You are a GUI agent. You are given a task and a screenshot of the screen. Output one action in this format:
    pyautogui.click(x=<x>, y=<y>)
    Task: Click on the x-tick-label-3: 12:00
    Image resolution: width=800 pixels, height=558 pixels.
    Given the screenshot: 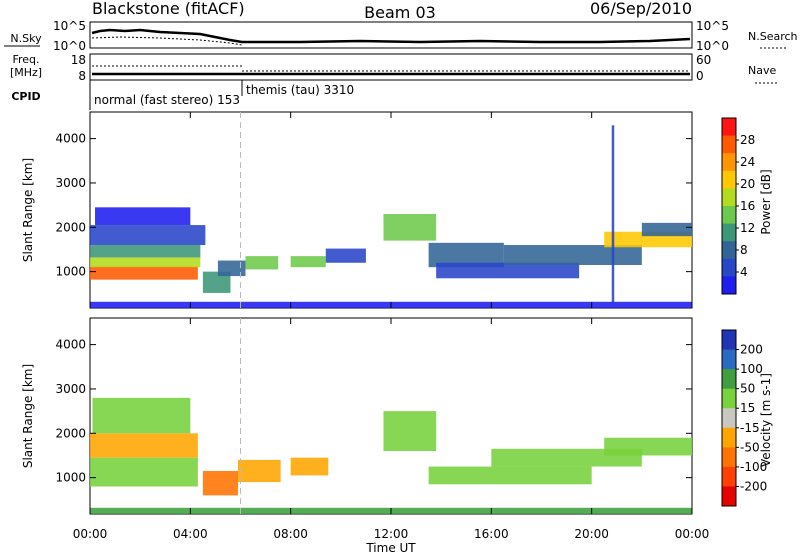 What is the action you would take?
    pyautogui.click(x=391, y=534)
    